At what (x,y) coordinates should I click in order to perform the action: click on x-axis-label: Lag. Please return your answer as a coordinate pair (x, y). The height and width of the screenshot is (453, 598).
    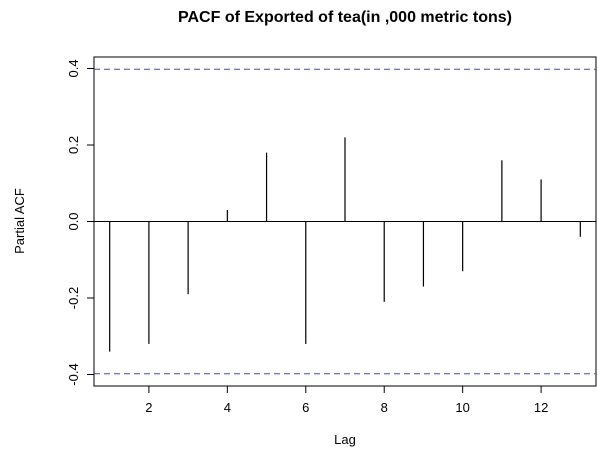
    Looking at the image, I should click on (345, 439).